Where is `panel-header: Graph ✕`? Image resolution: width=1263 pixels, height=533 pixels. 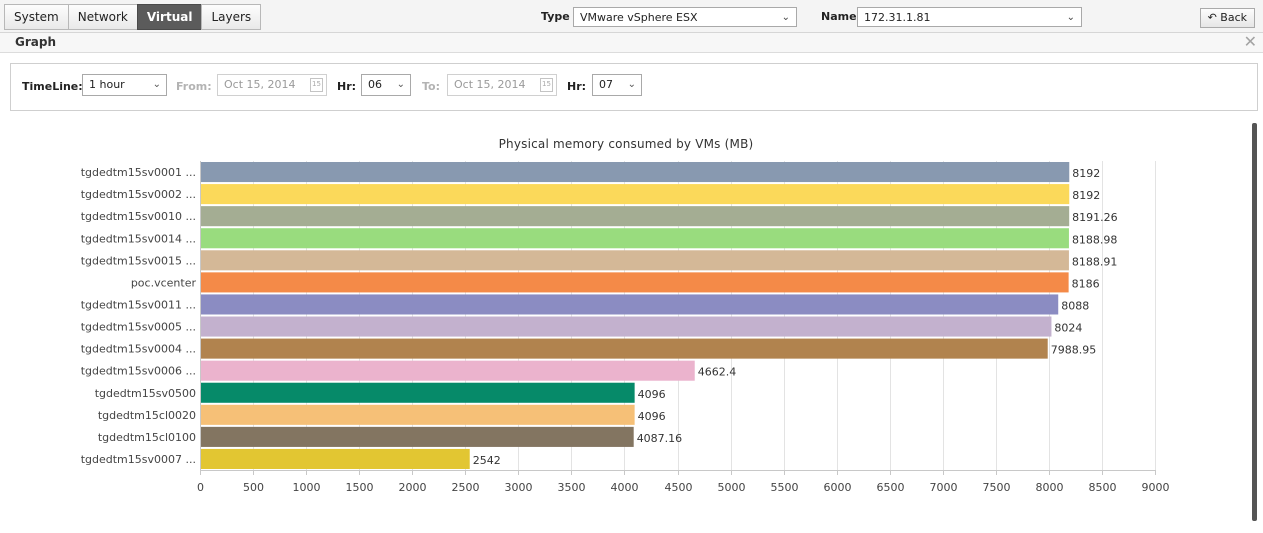
panel-header: Graph ✕ is located at coordinates (631, 42).